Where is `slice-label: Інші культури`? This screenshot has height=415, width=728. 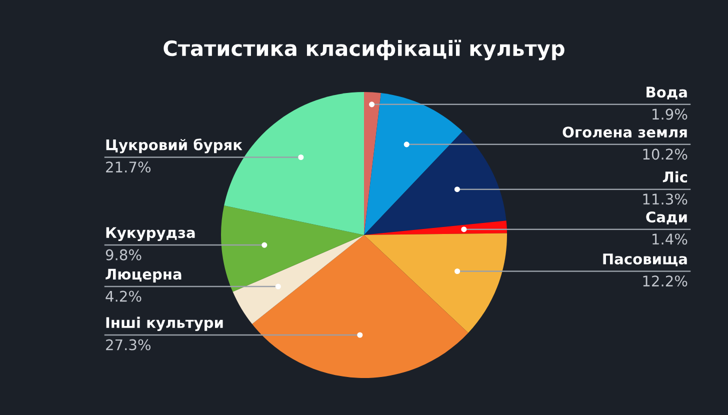 slice-label: Інші культури is located at coordinates (164, 324).